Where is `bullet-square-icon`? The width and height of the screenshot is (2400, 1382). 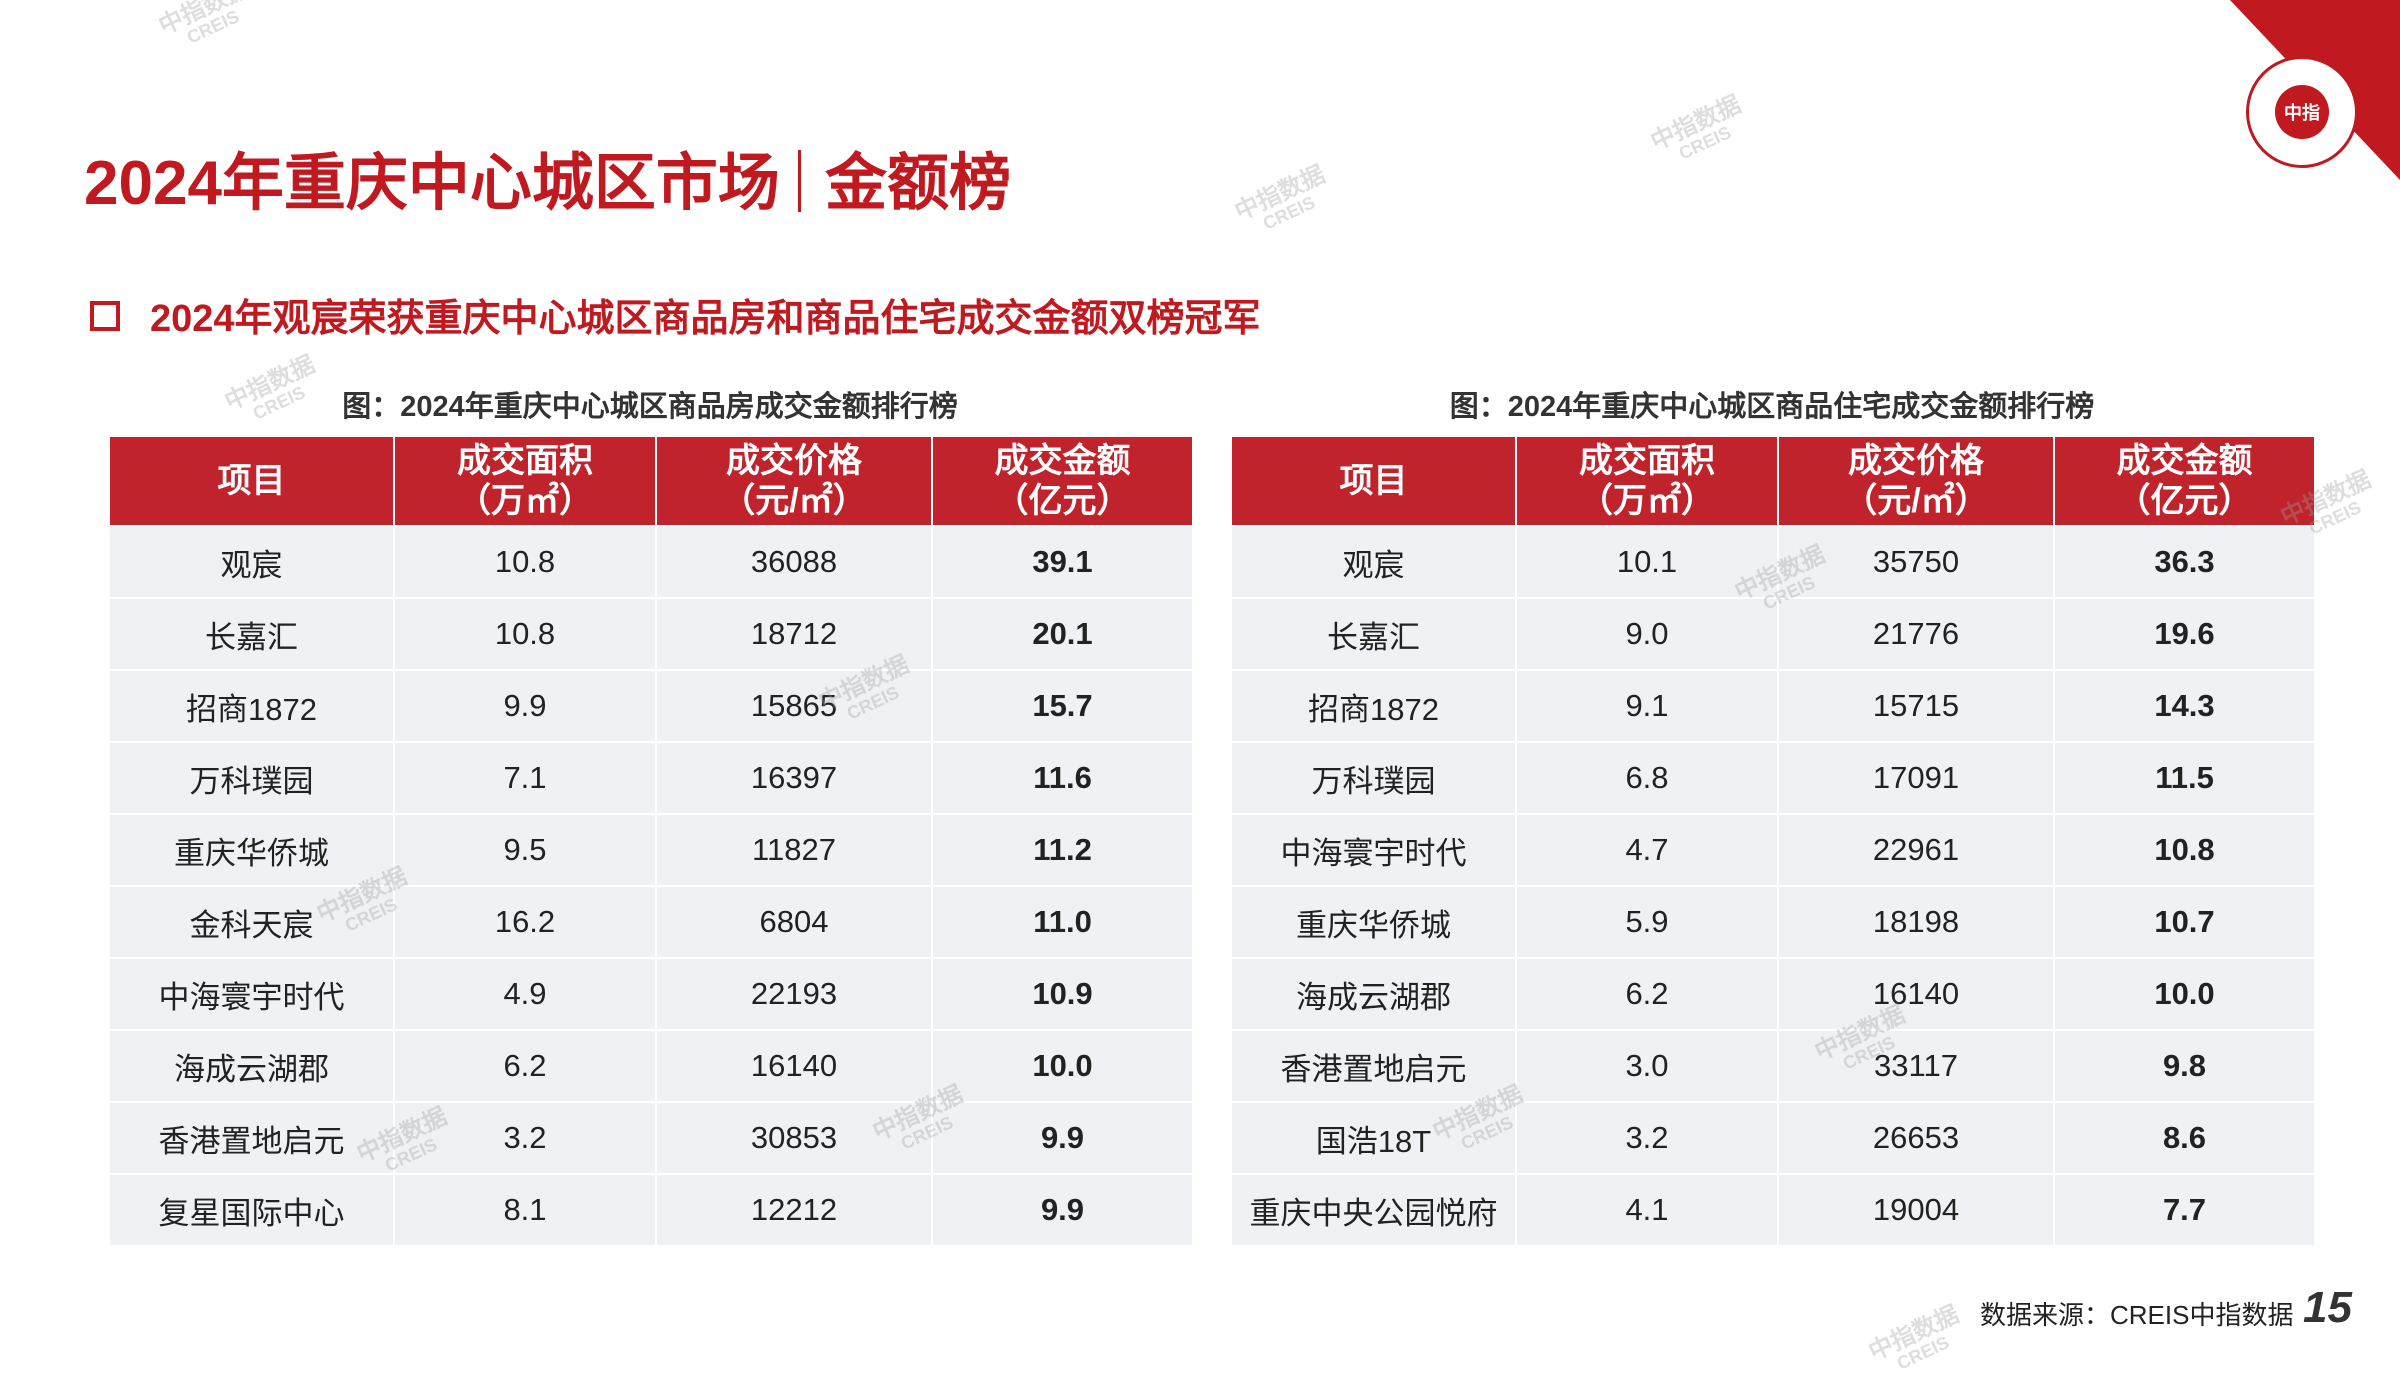
bullet-square-icon is located at coordinates (105, 316).